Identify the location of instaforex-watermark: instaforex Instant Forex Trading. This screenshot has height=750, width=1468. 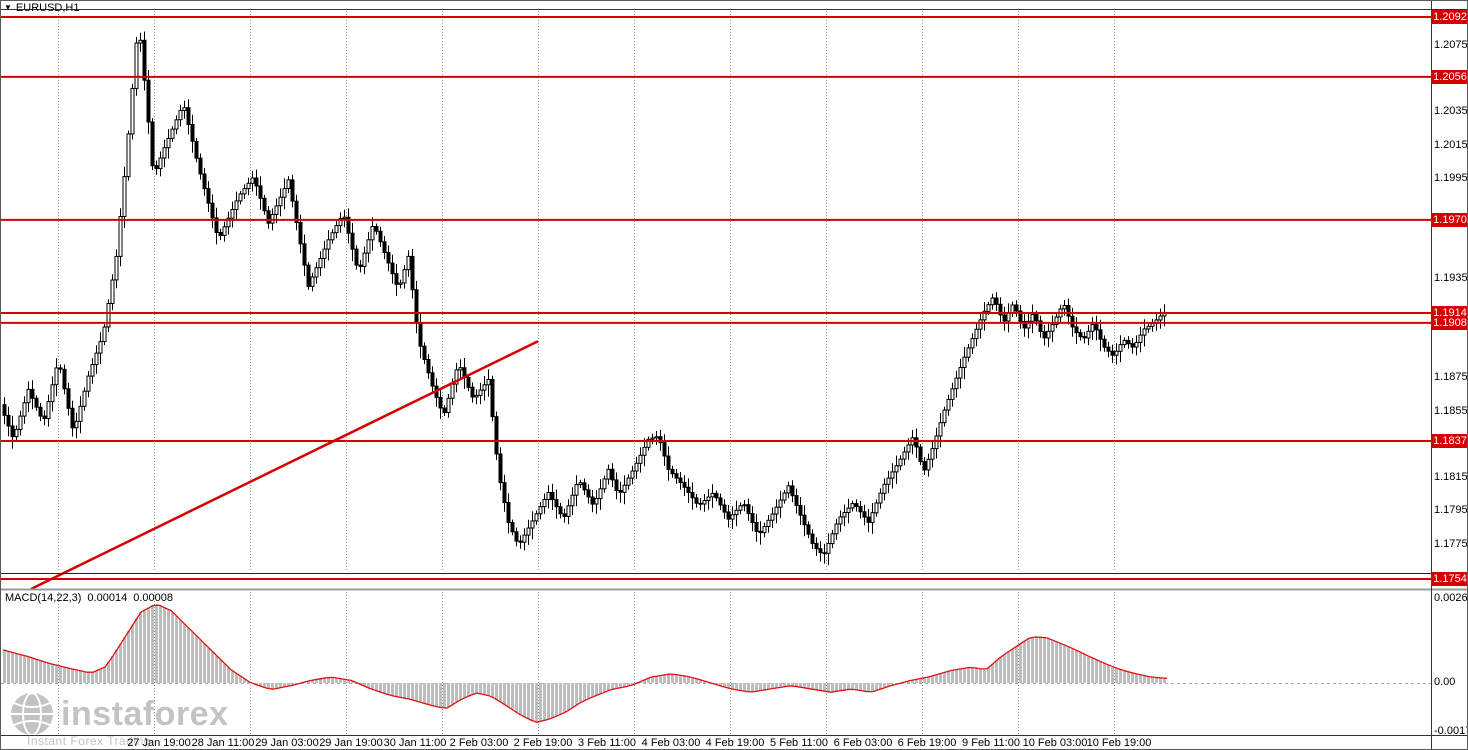
(119, 719).